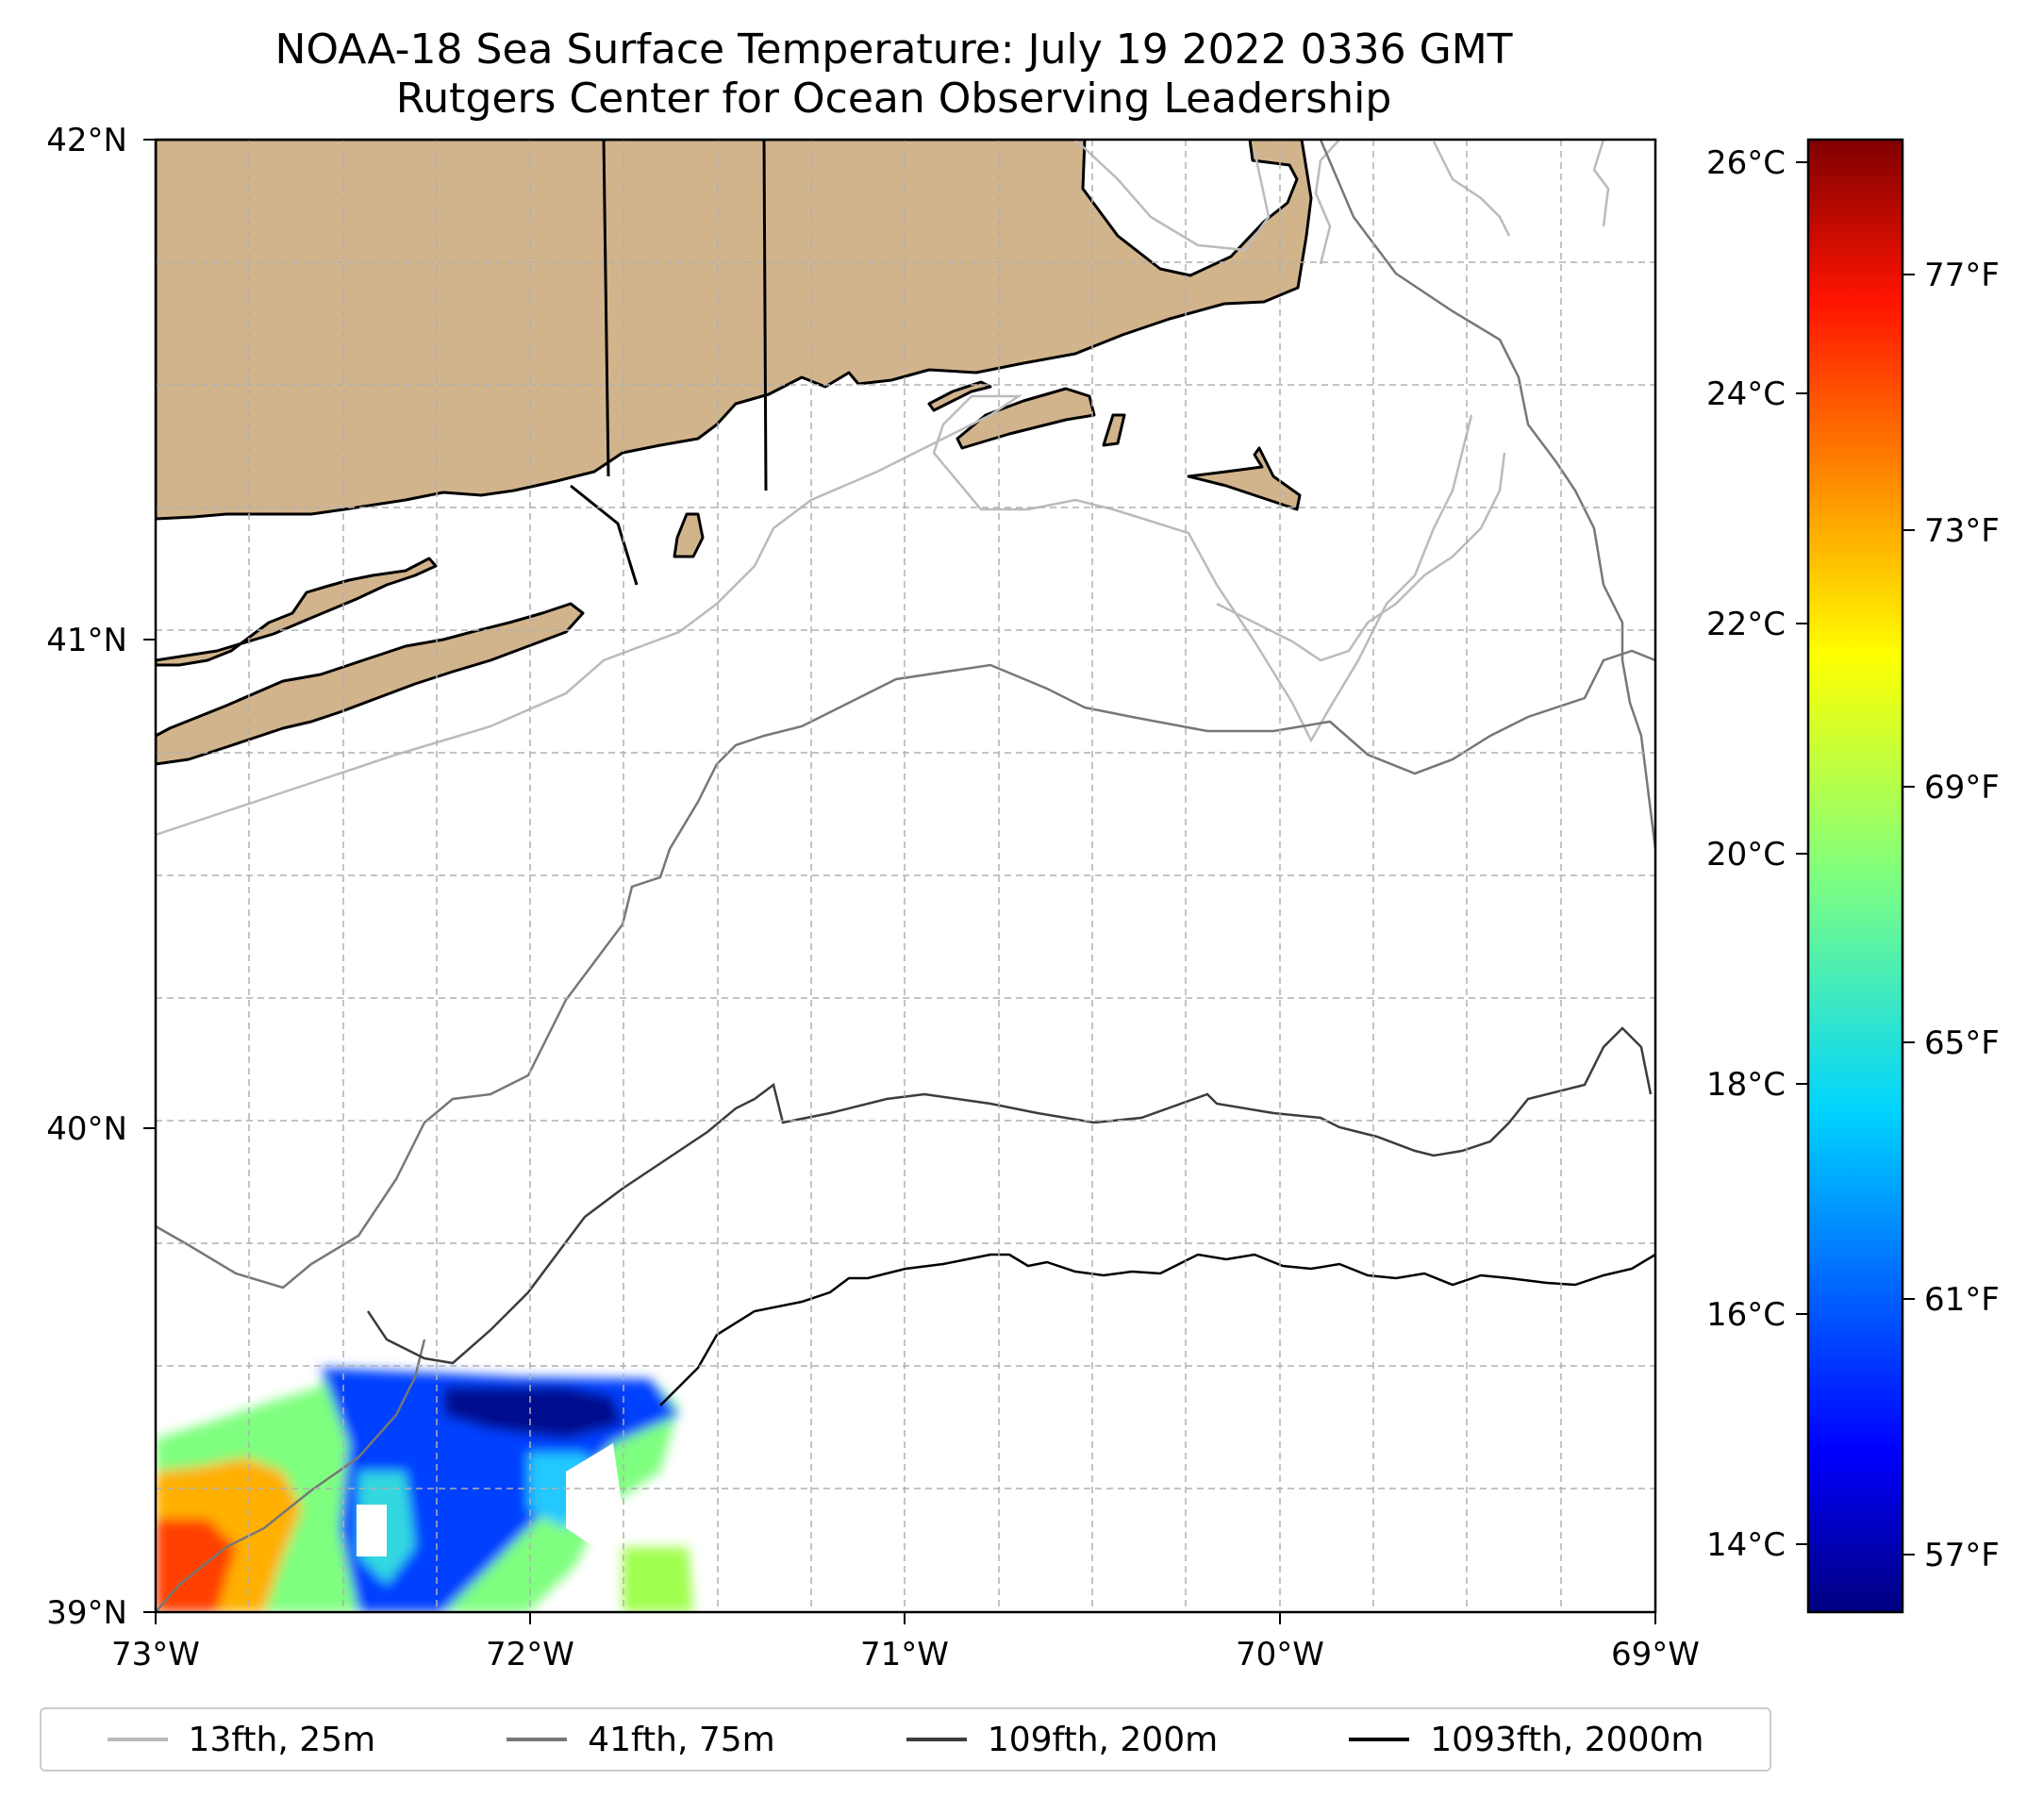 The width and height of the screenshot is (2044, 1797). I want to click on fahrenheit-ticks: 77°F 73°F 69°F 65°F 61°F 57°F, so click(1962, 915).